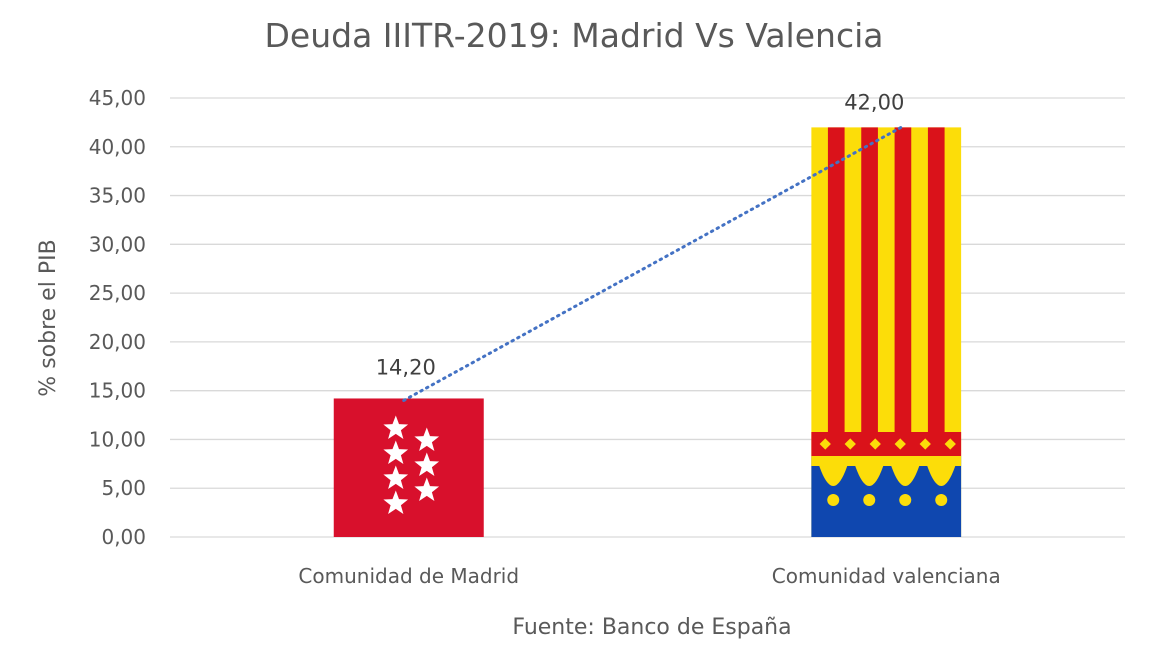 This screenshot has width=1154, height=670. What do you see at coordinates (408, 576) in the screenshot?
I see `x-category-label: Comunidad de Madrid` at bounding box center [408, 576].